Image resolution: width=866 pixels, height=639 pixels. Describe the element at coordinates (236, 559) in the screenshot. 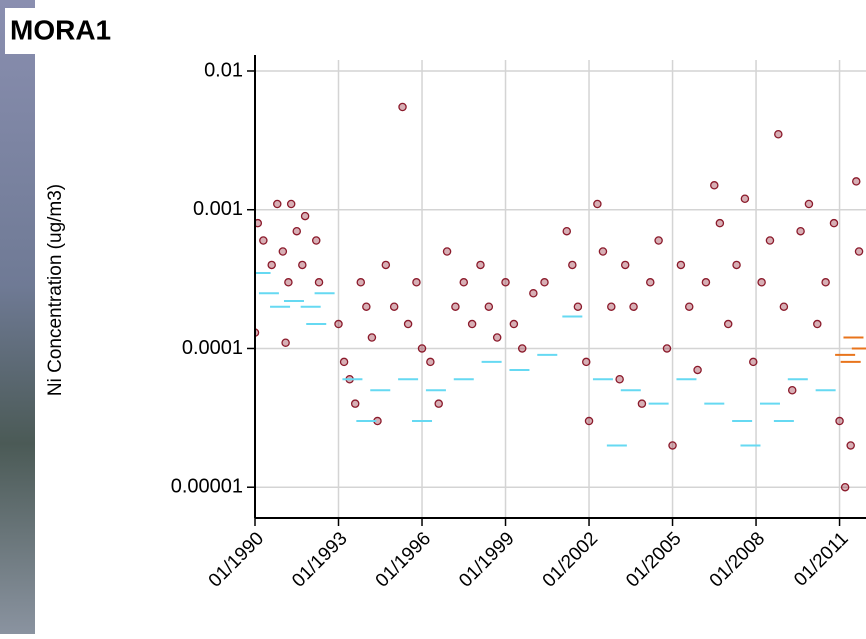

I see `x-tick-label: 01/1990` at that location.